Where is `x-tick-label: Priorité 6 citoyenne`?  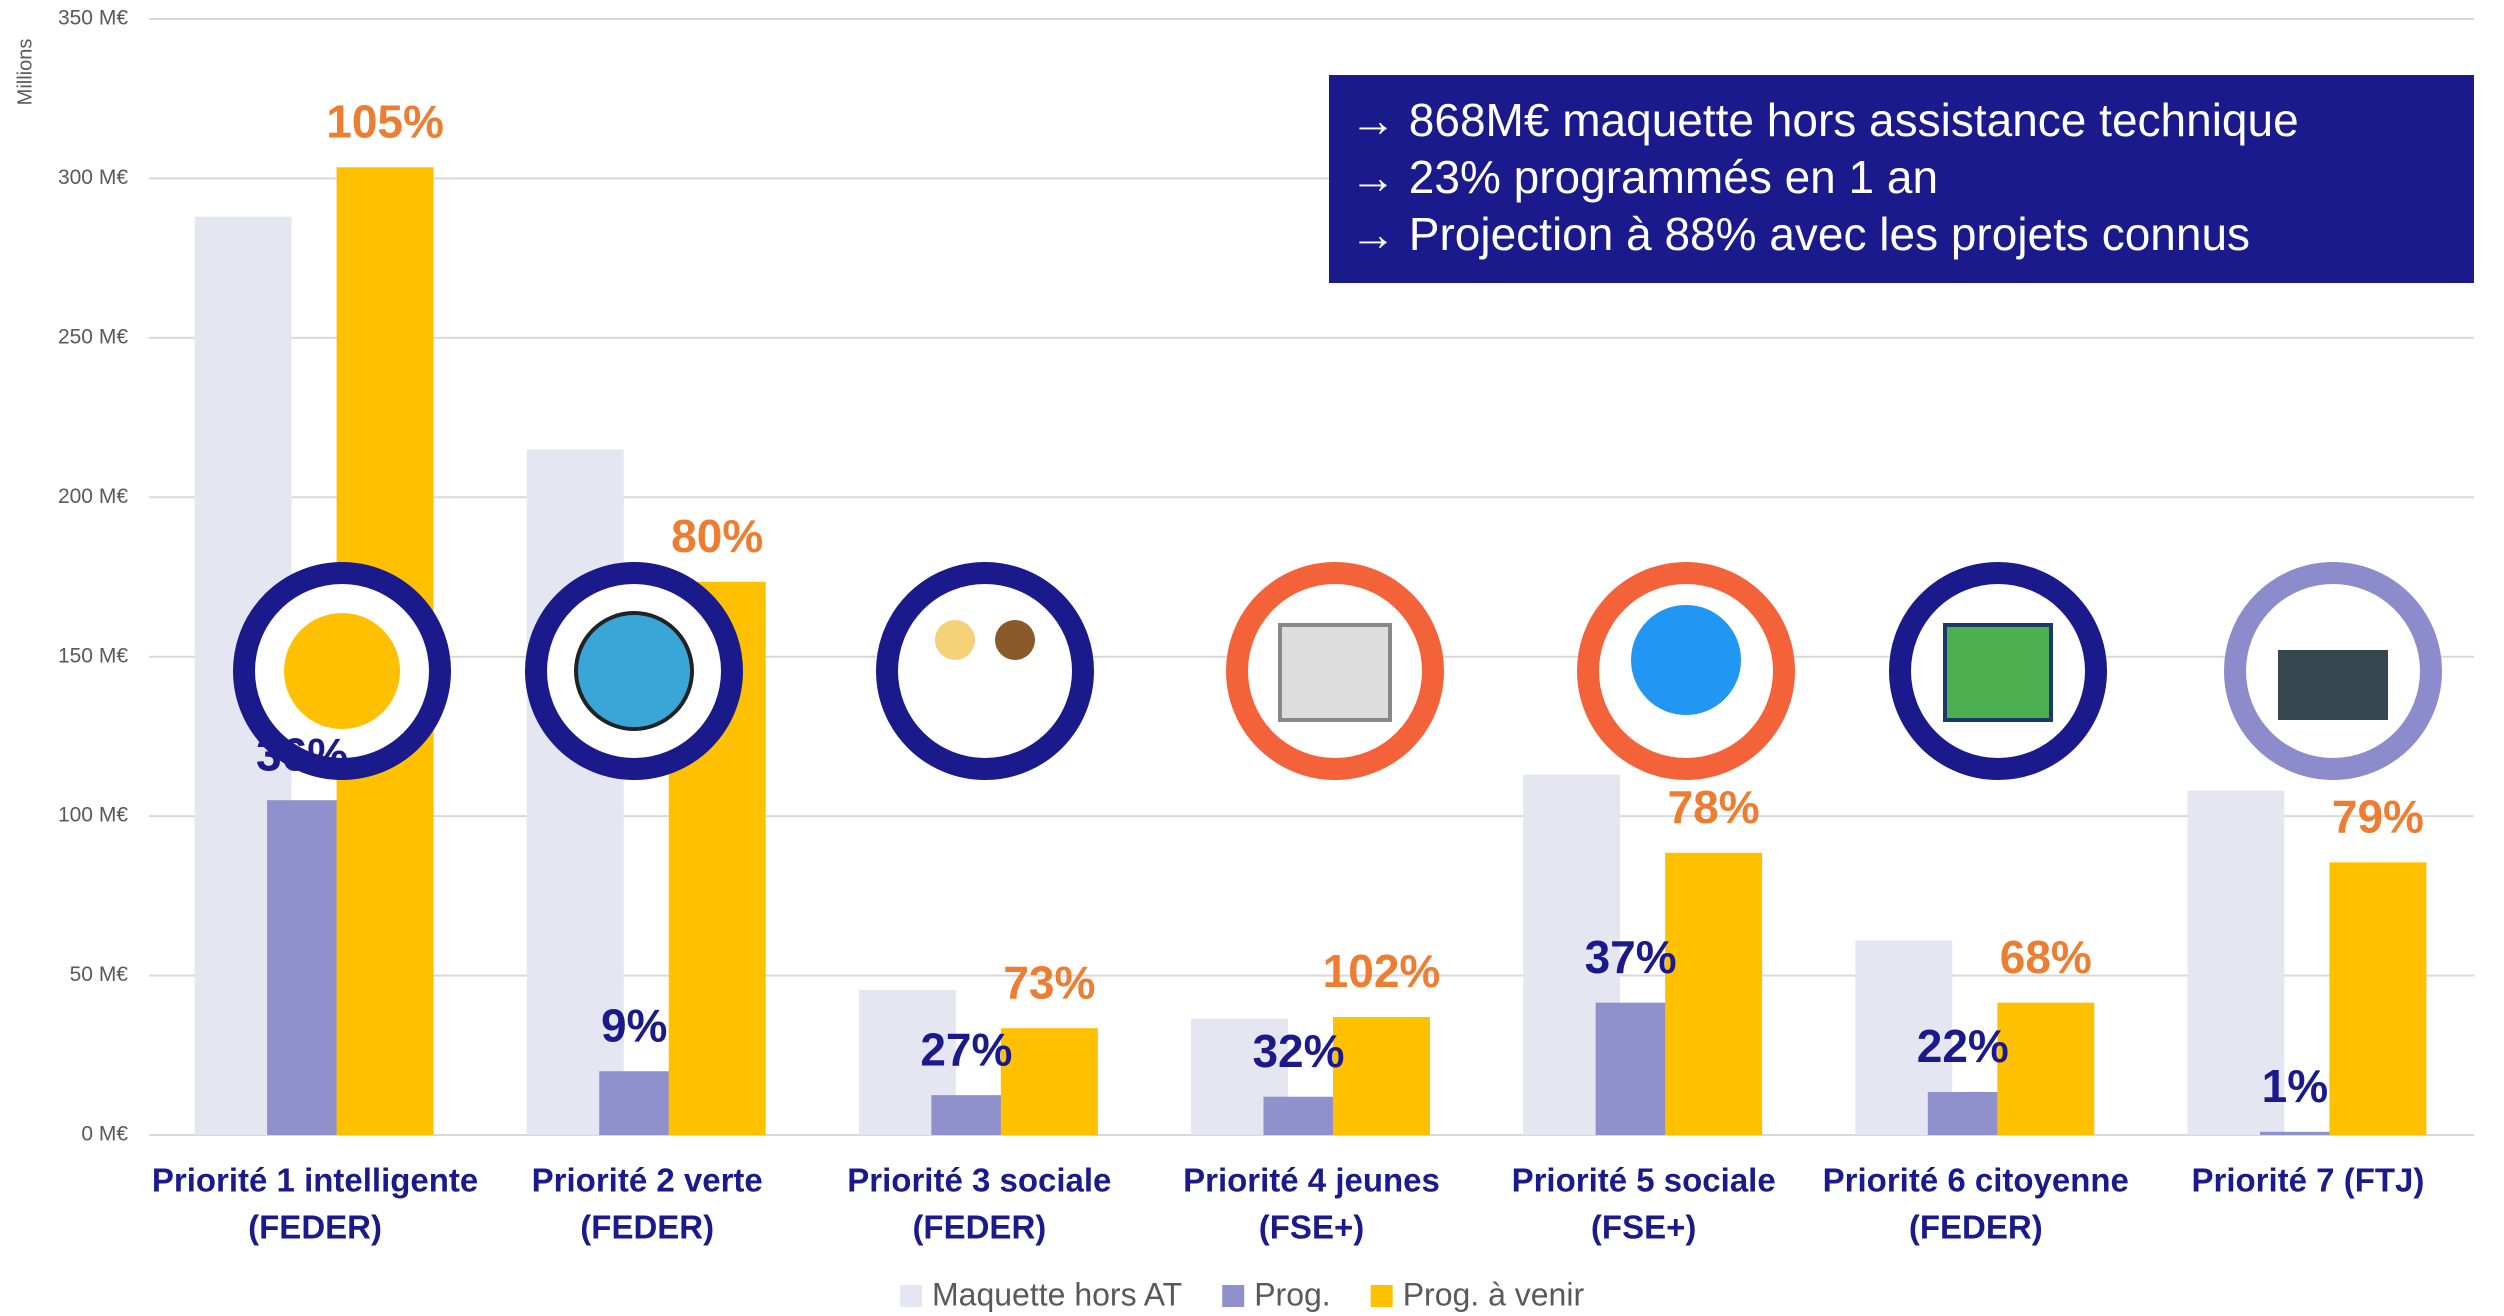
x-tick-label: Priorité 6 citoyenne is located at coordinates (1976, 1180).